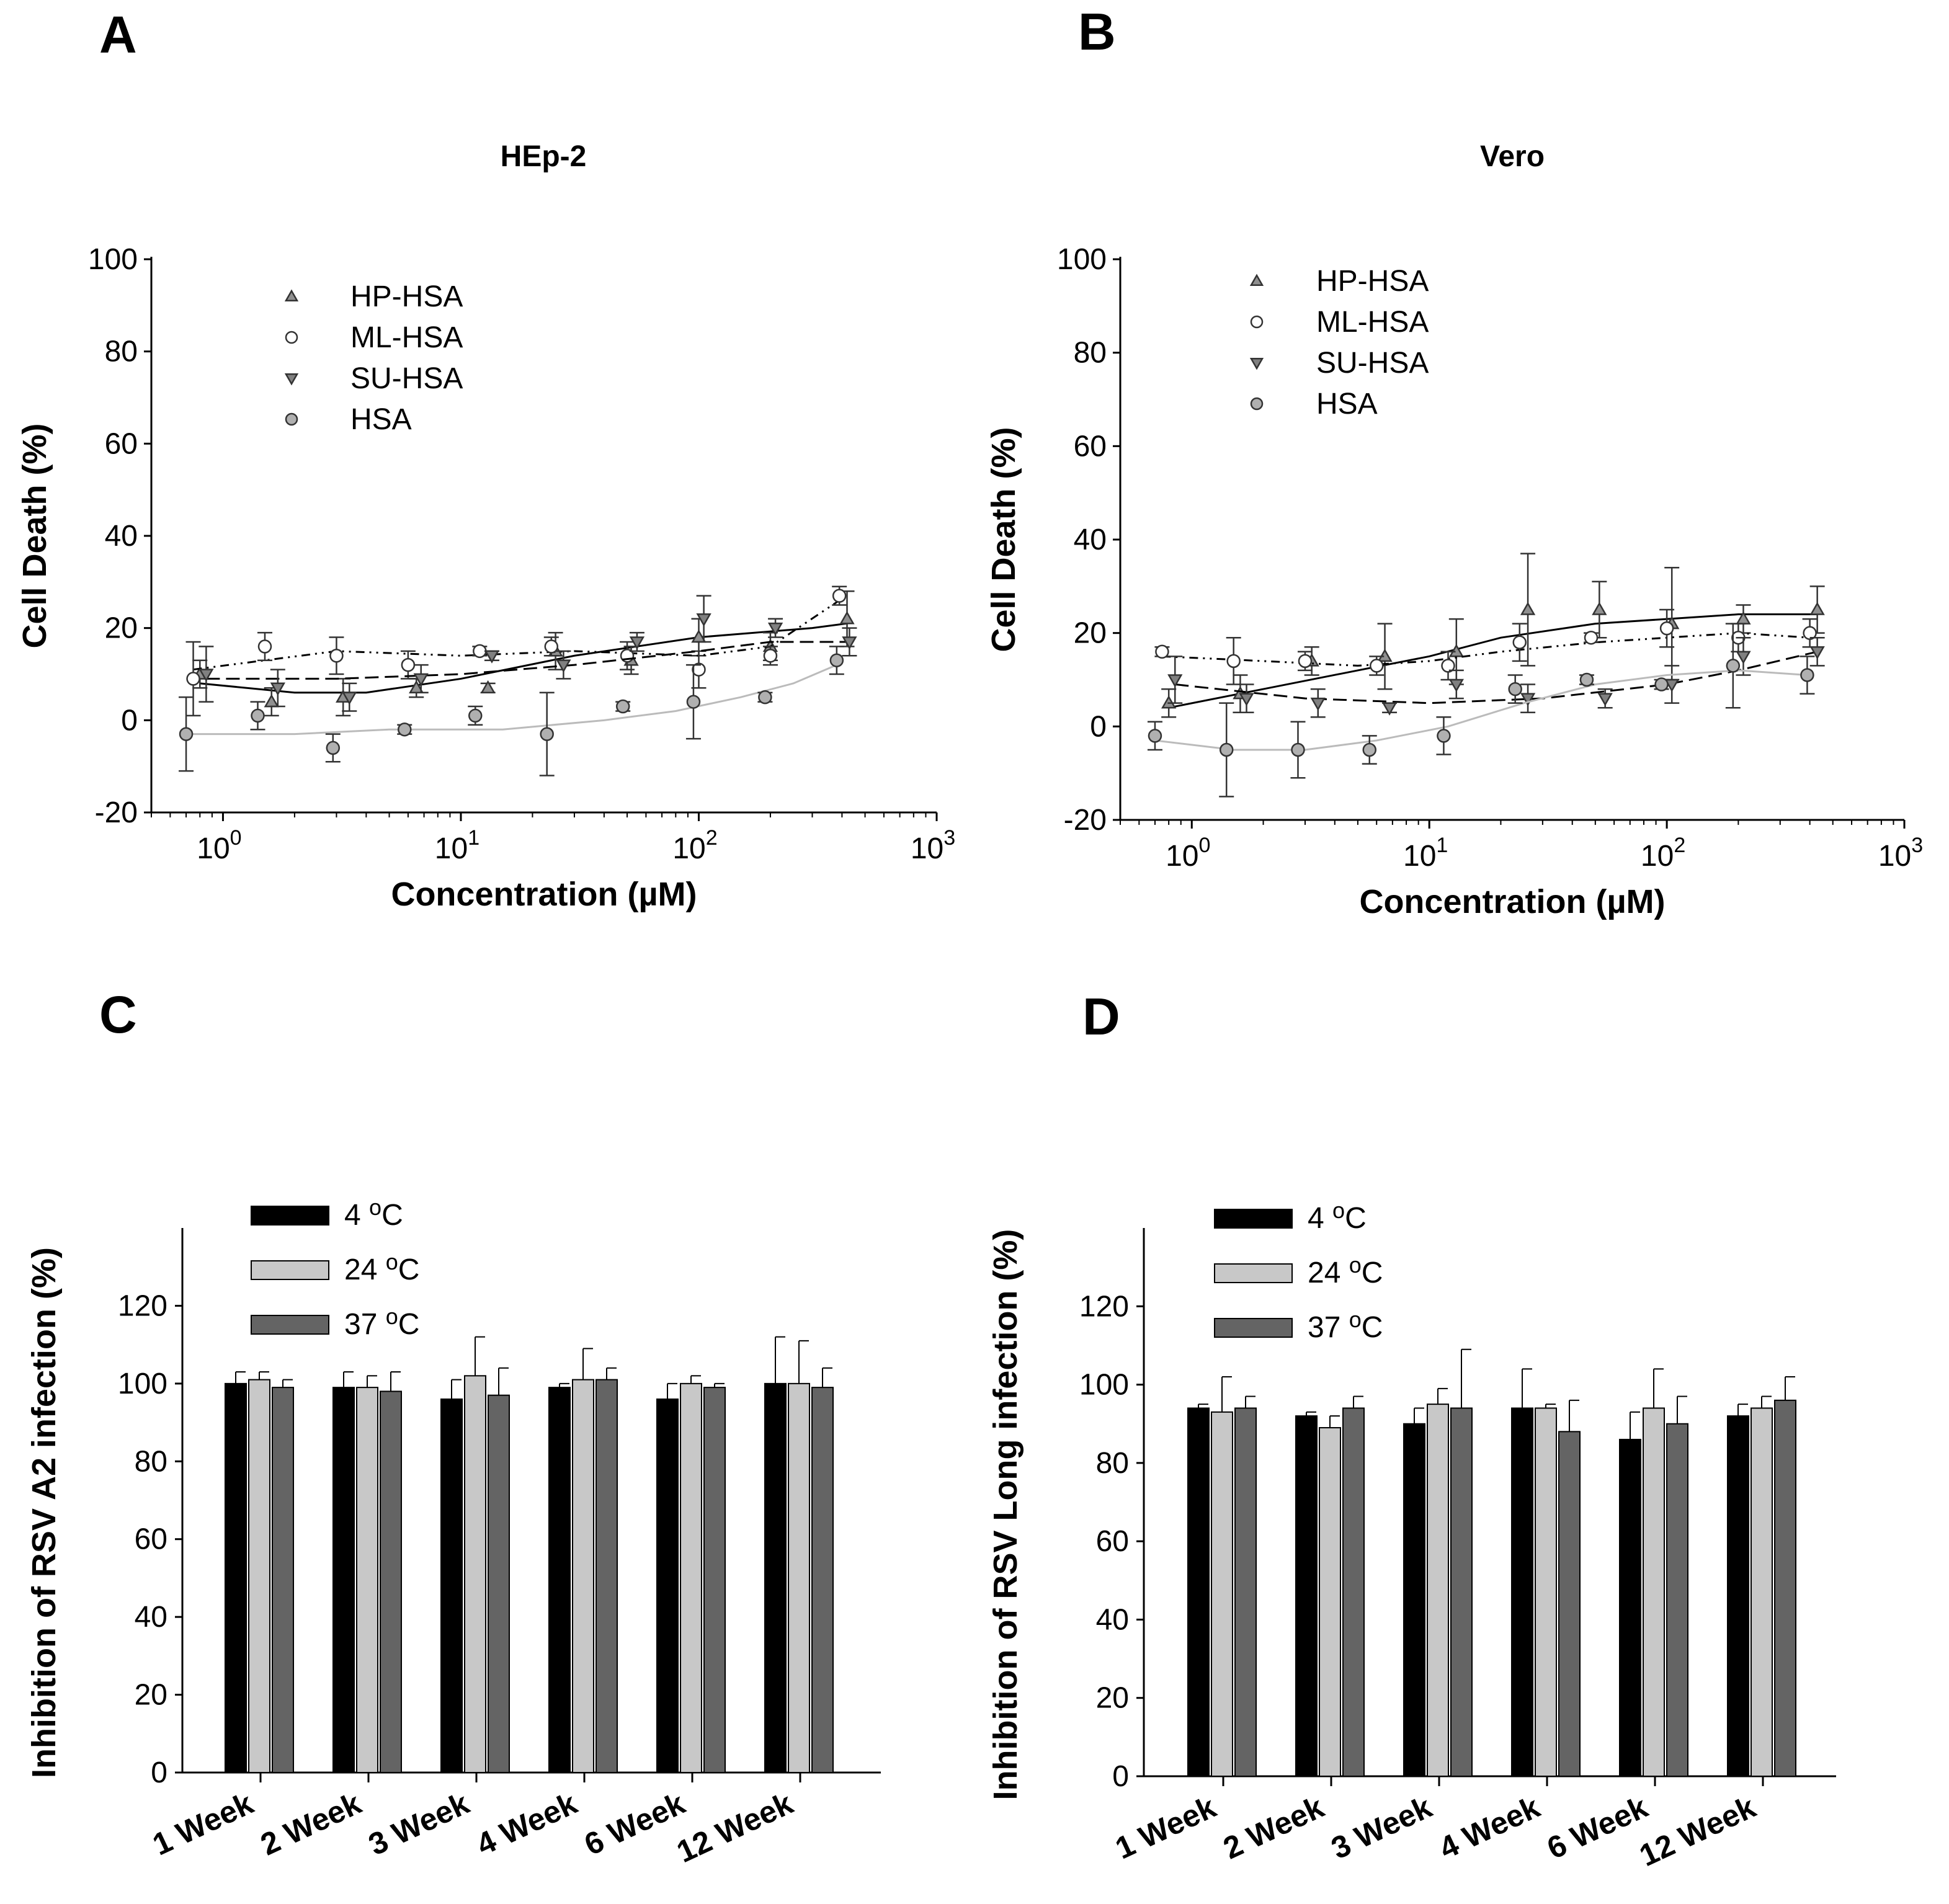 The image size is (1949, 1904). What do you see at coordinates (419, 1824) in the screenshot?
I see `category-label: 3 Week` at bounding box center [419, 1824].